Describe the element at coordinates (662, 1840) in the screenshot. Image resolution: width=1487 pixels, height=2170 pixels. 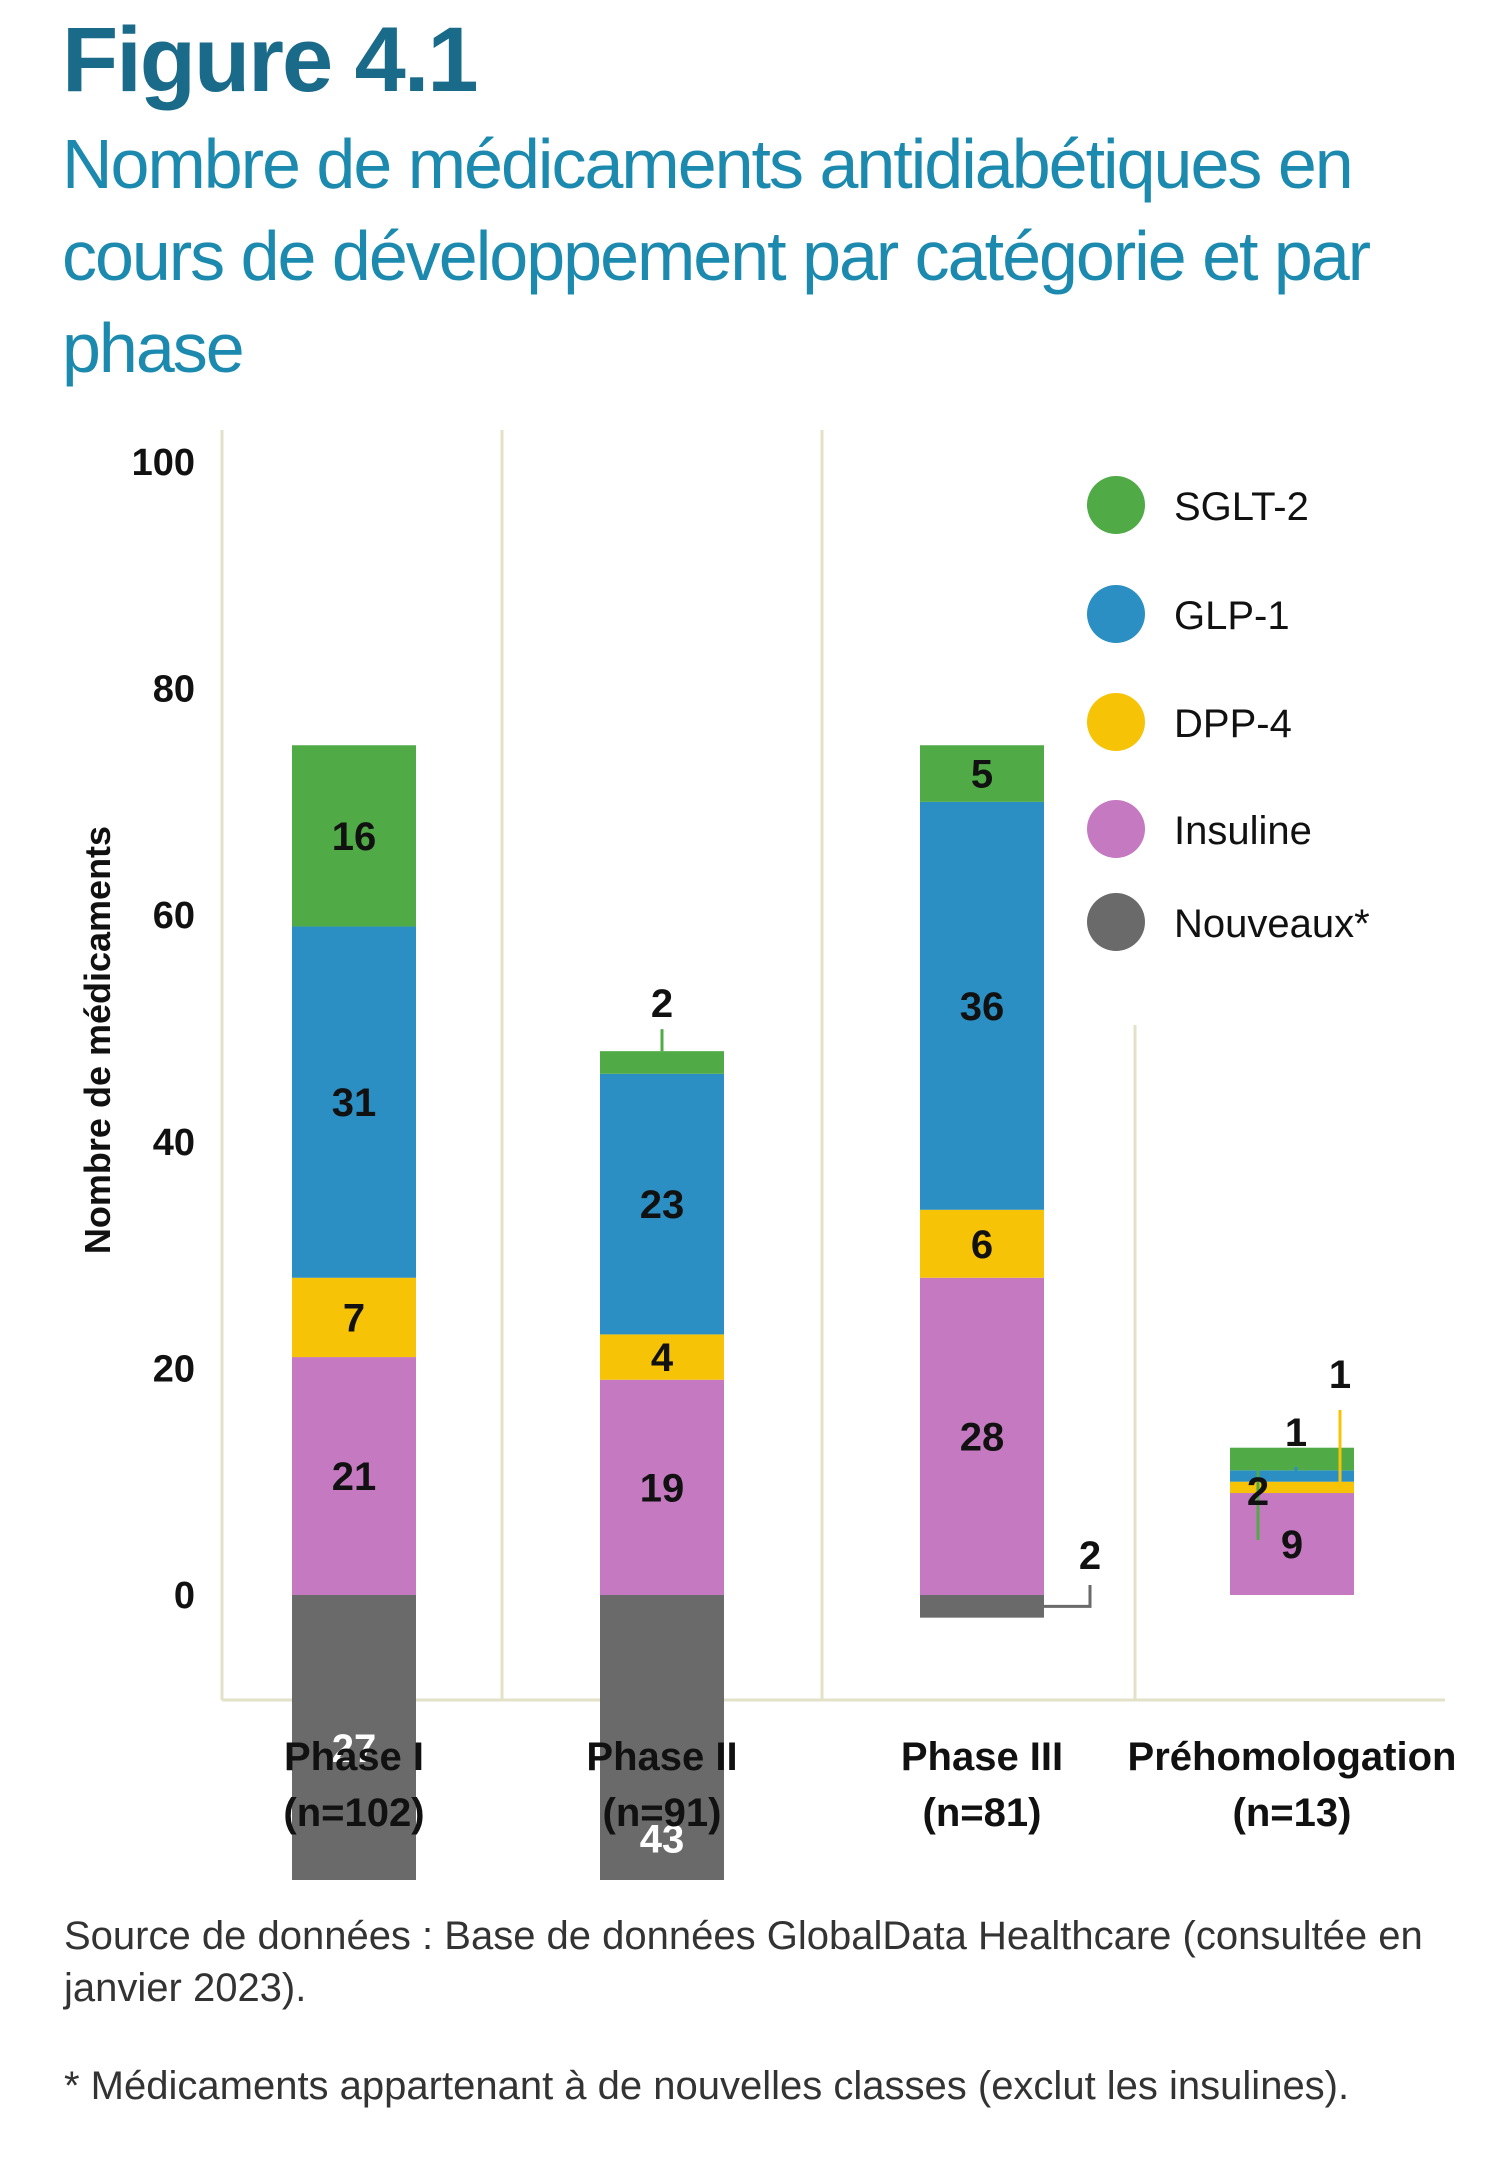
I see `data-label: 43` at that location.